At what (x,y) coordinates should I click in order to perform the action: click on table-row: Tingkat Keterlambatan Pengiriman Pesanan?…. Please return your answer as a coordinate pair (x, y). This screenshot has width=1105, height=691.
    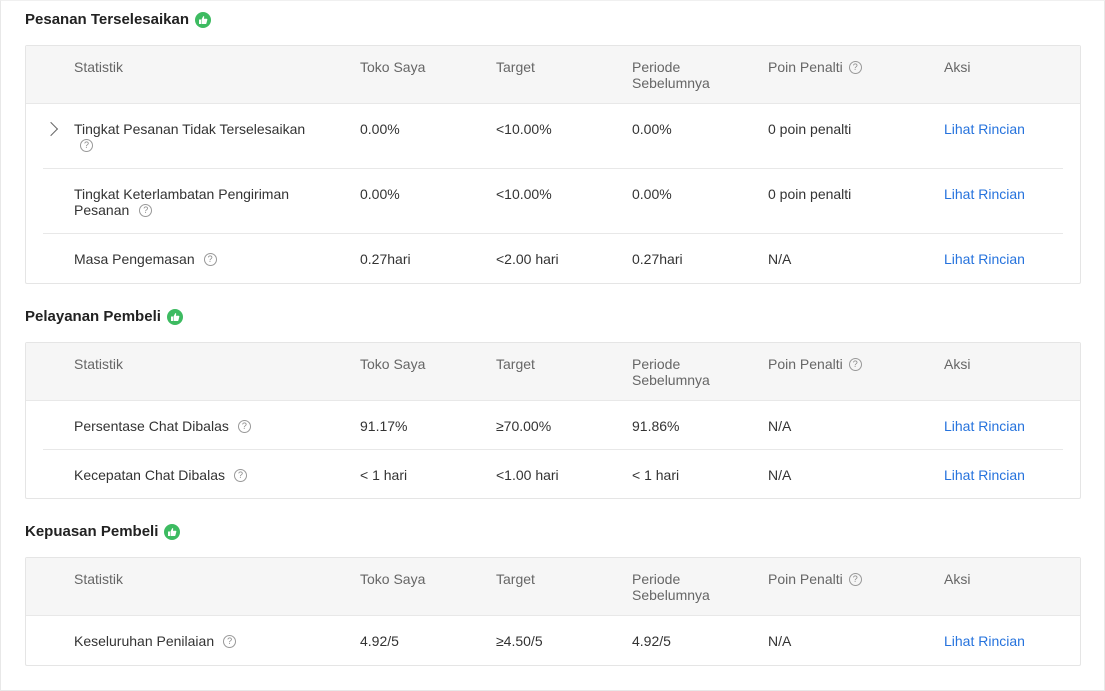
    Looking at the image, I should click on (553, 201).